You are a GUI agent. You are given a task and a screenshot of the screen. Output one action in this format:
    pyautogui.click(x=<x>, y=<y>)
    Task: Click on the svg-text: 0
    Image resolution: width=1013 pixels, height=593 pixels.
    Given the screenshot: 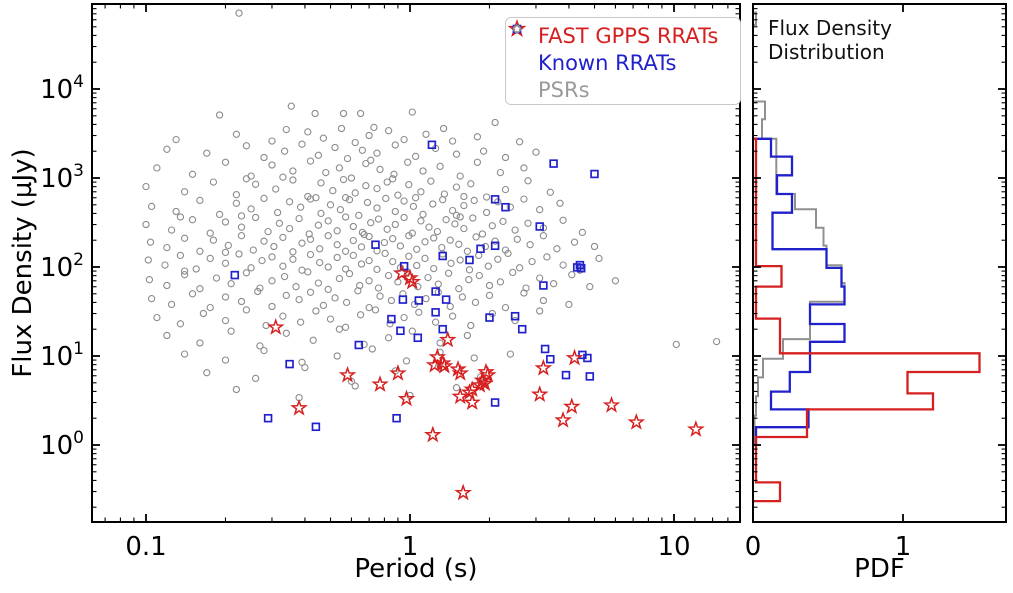 What is the action you would take?
    pyautogui.click(x=753, y=547)
    